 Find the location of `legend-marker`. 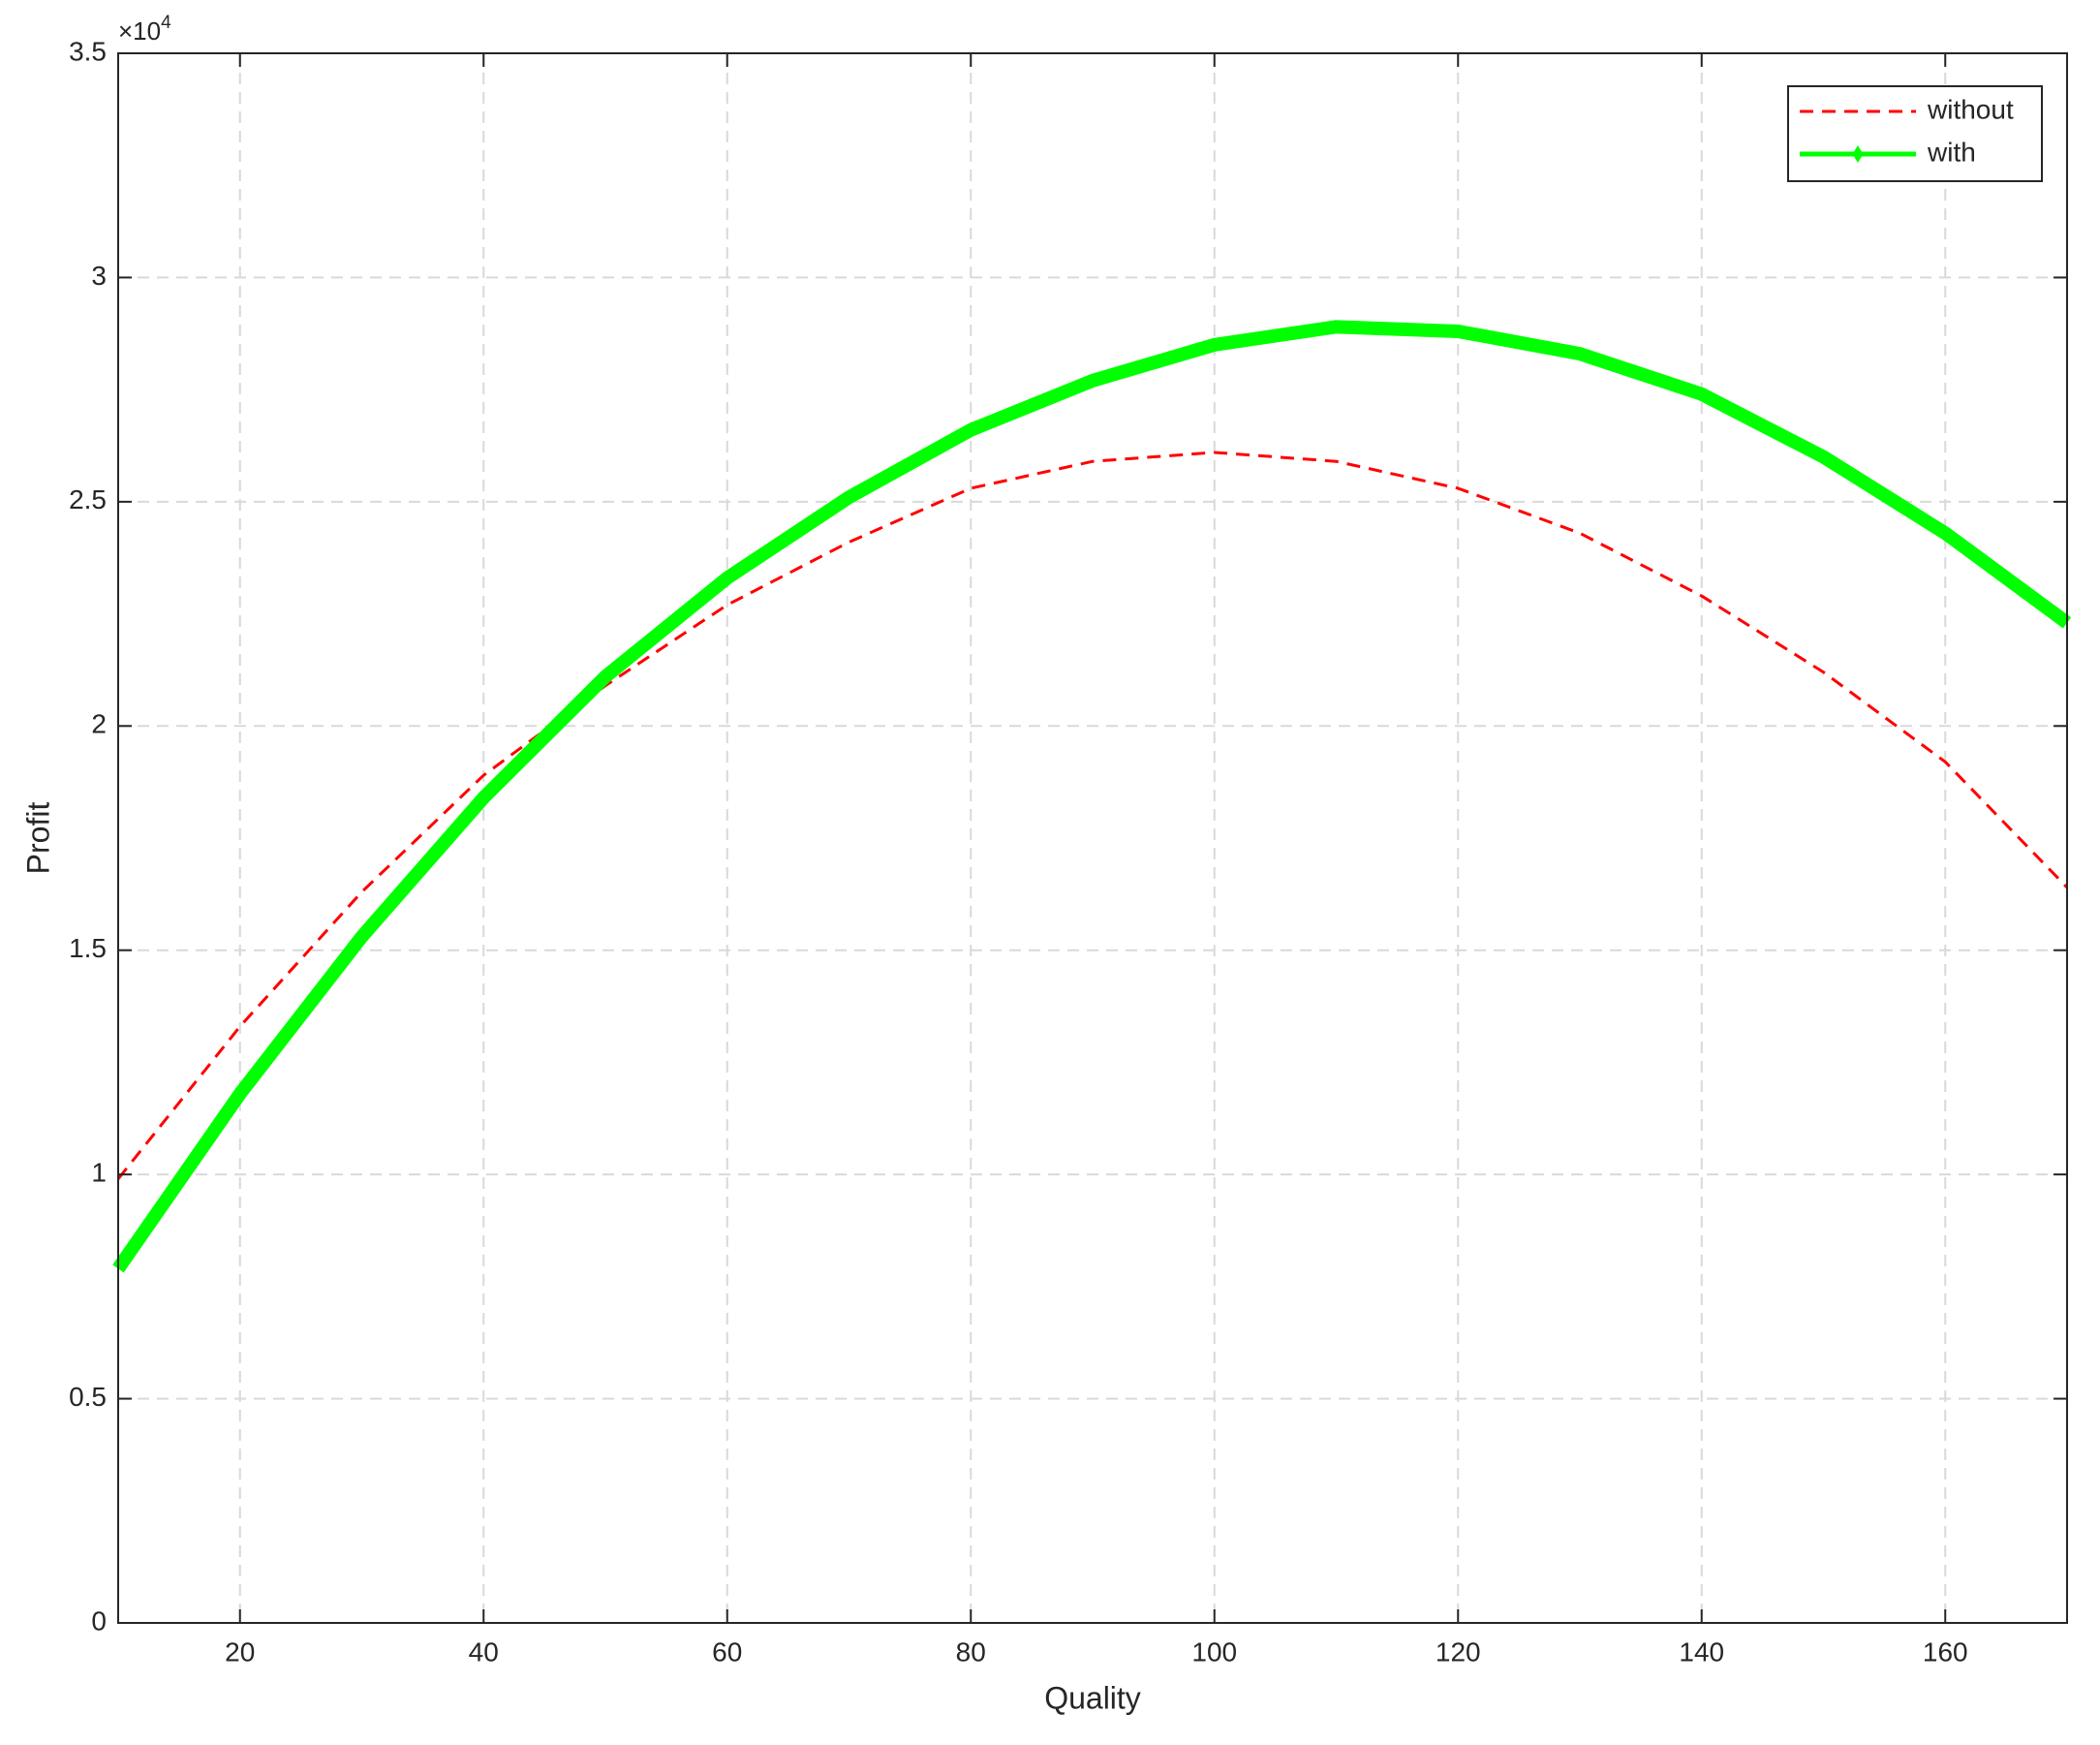

legend-marker is located at coordinates (1858, 154).